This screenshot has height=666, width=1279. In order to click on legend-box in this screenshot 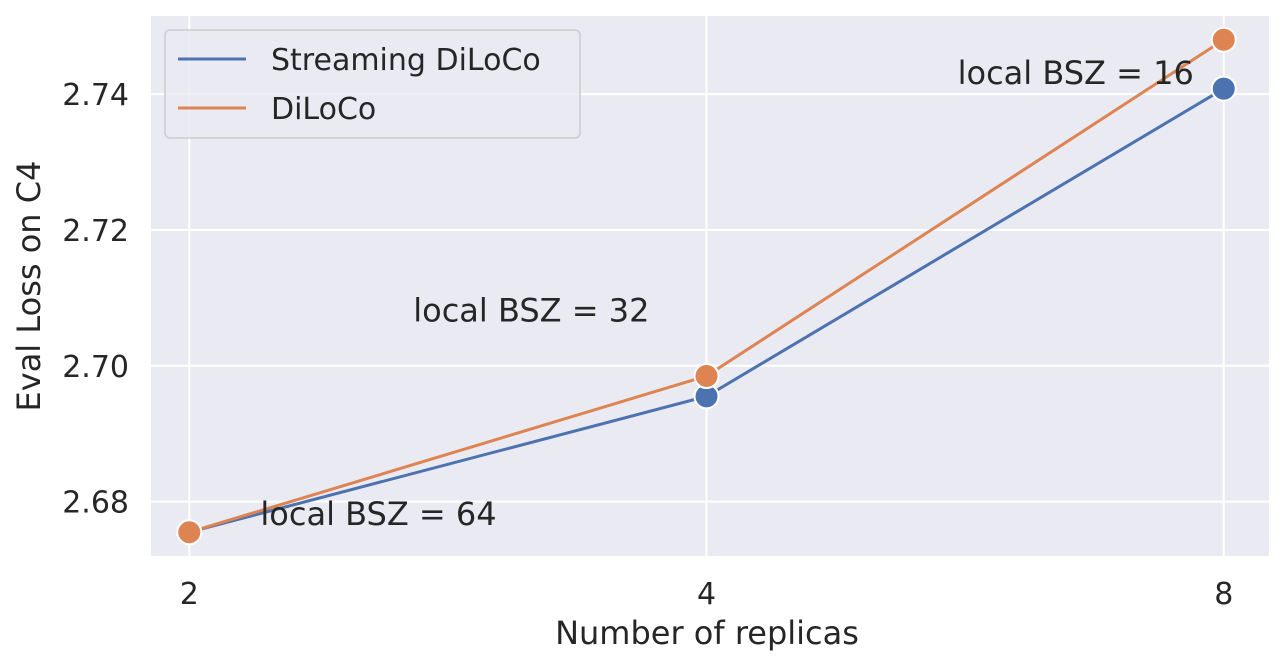, I will do `click(372, 84)`.